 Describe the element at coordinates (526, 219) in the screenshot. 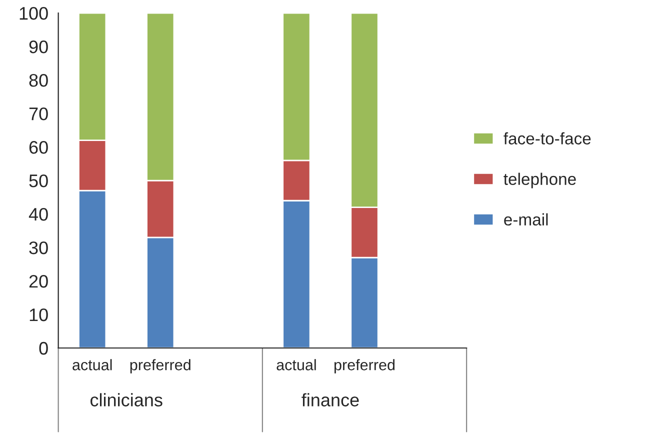

I see `legend-label: e-mail` at that location.